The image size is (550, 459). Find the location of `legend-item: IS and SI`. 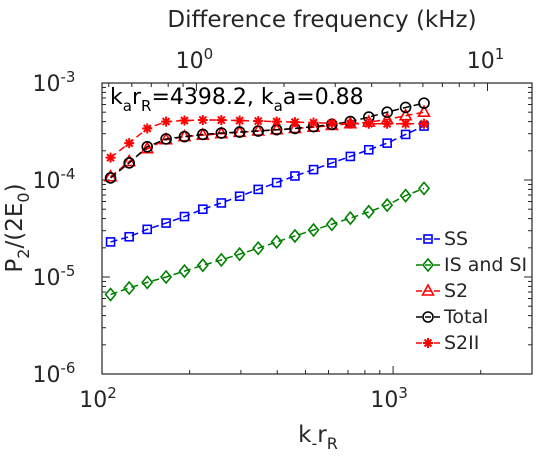

legend-item: IS and SI is located at coordinates (471, 265).